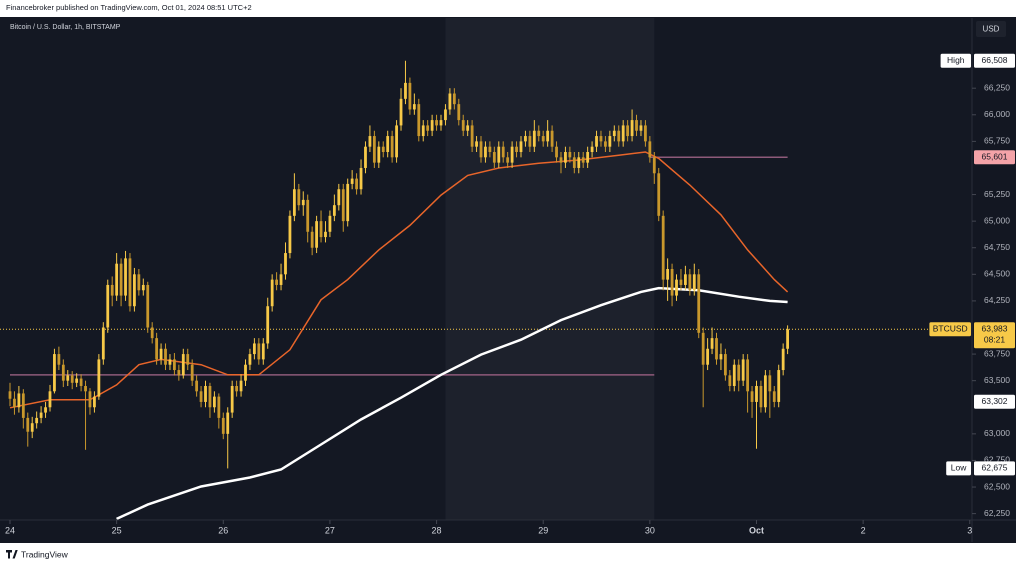 The height and width of the screenshot is (566, 1024). What do you see at coordinates (969, 530) in the screenshot?
I see `x-tick-label: 3` at bounding box center [969, 530].